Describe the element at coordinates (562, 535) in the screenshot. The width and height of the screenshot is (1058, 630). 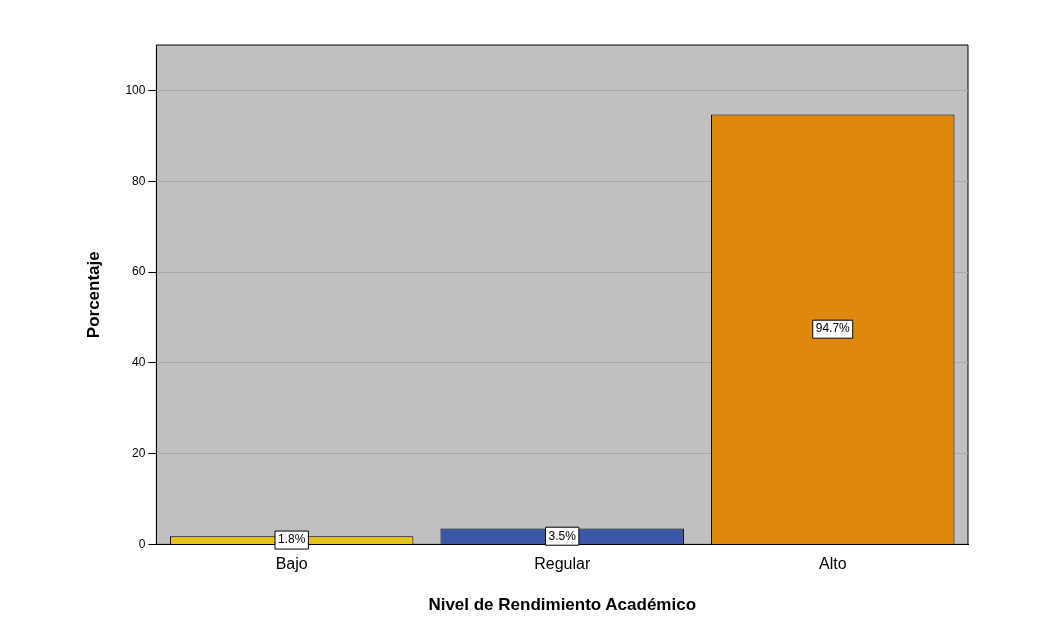
I see `data-label: 3.5%` at that location.